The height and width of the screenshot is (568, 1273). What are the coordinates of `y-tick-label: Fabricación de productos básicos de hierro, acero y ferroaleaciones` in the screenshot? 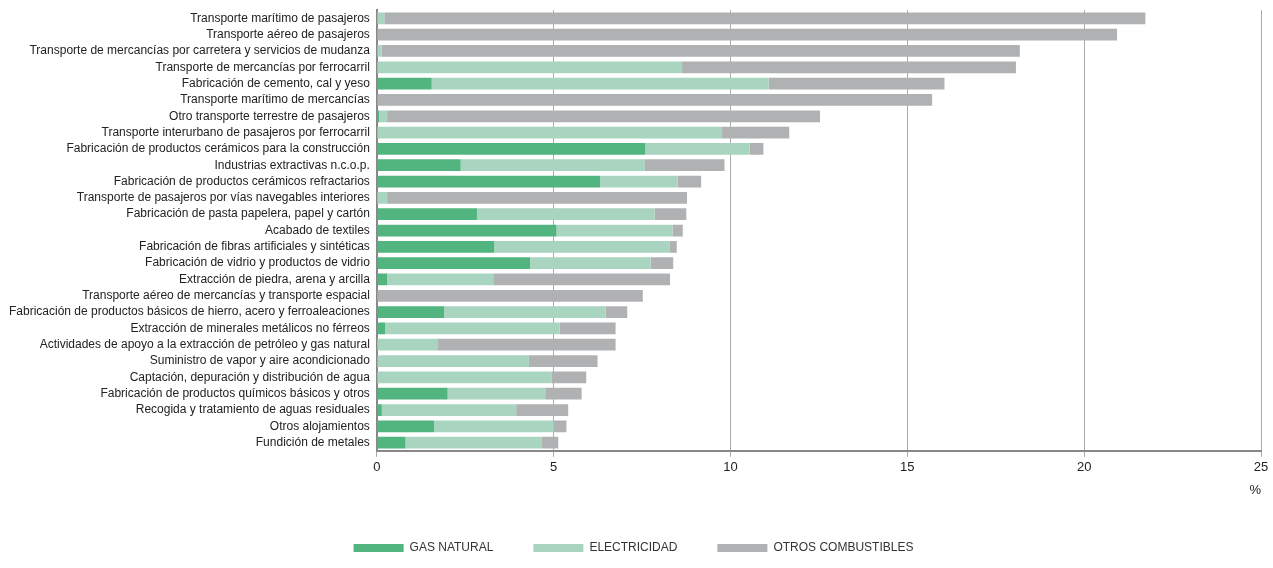 It's located at (189, 311).